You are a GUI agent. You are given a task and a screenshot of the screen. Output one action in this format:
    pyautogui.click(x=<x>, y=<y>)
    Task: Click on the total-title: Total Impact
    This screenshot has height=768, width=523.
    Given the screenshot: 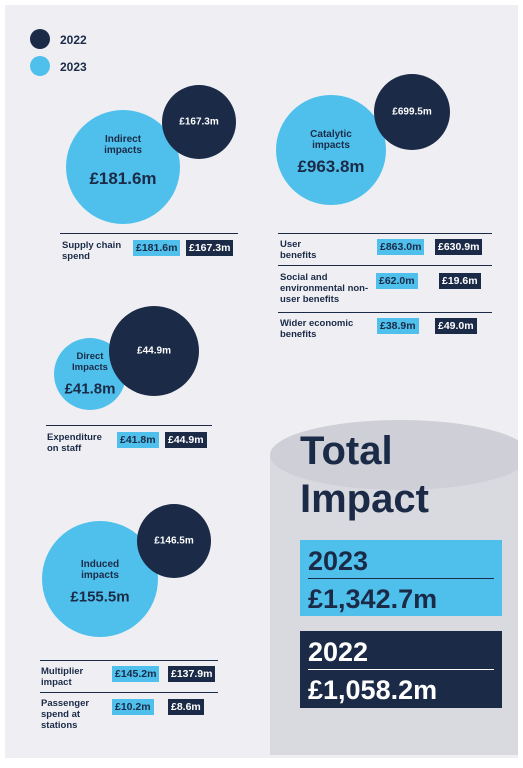 What is the action you would take?
    pyautogui.click(x=364, y=475)
    